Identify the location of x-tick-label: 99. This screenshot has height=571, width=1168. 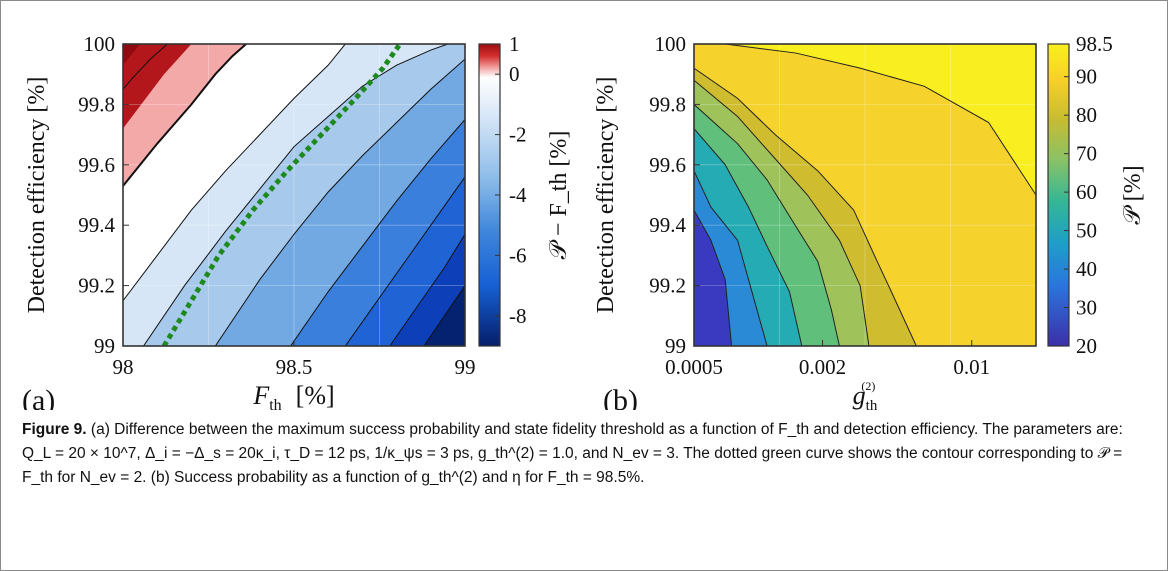
(465, 367).